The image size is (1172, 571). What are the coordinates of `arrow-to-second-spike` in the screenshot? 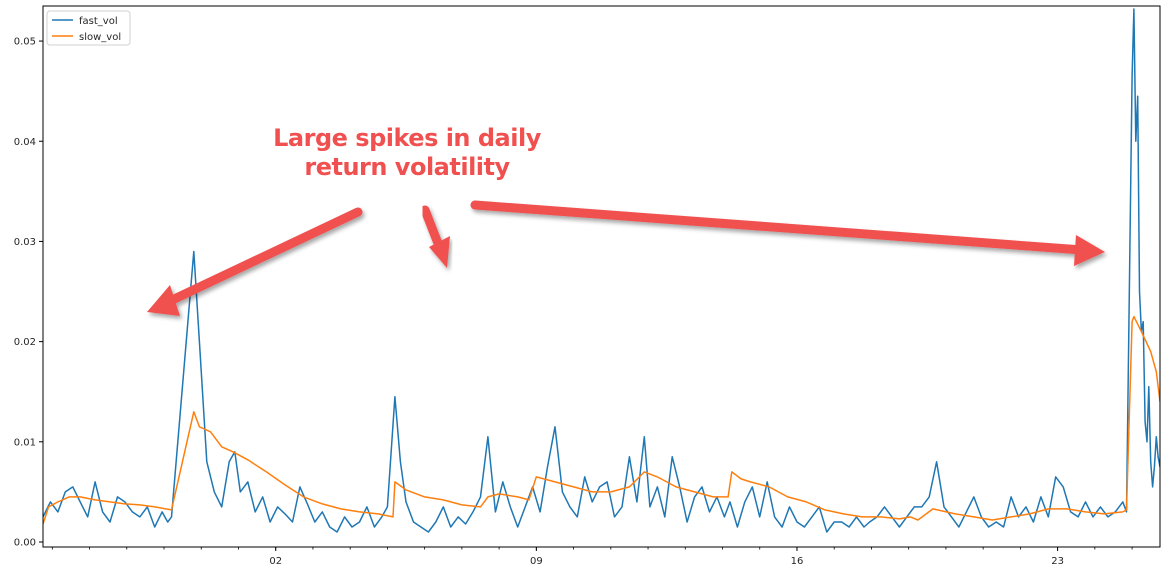 It's located at (435, 236).